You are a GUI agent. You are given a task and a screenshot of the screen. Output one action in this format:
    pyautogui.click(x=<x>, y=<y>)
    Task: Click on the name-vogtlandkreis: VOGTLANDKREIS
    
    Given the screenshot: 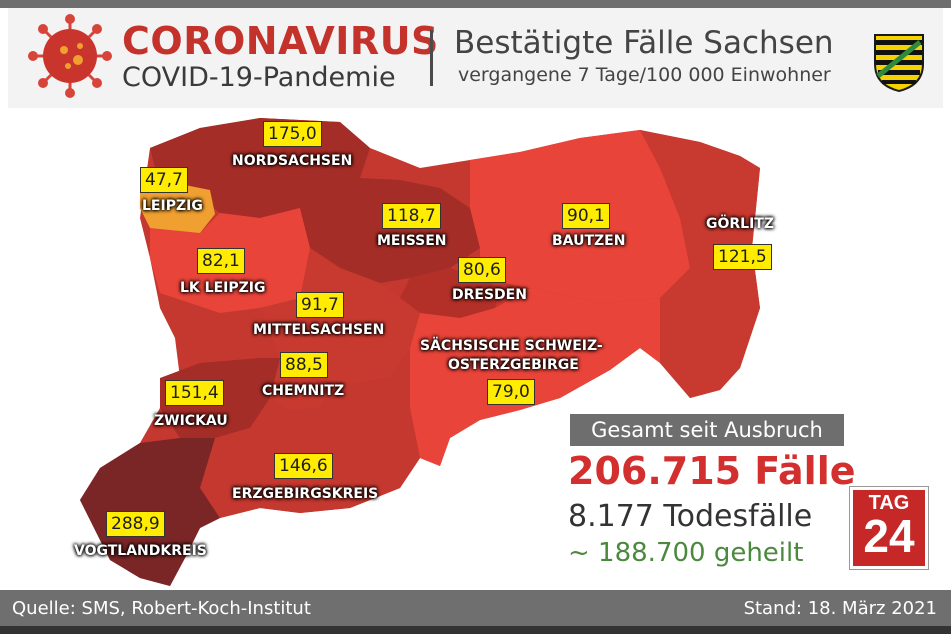 What is the action you would take?
    pyautogui.click(x=140, y=551)
    